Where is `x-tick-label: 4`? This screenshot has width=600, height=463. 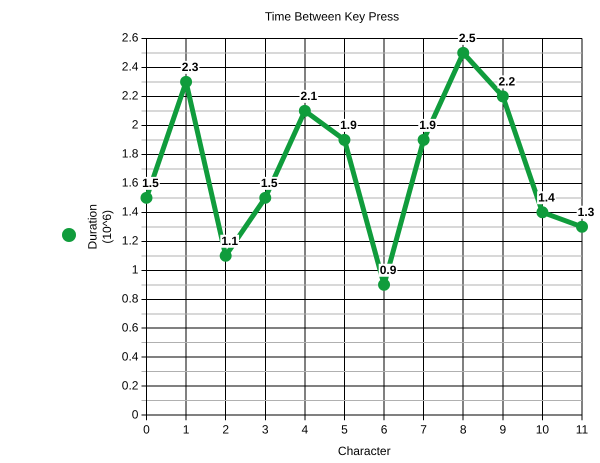 x-tick-label: 4 is located at coordinates (305, 429).